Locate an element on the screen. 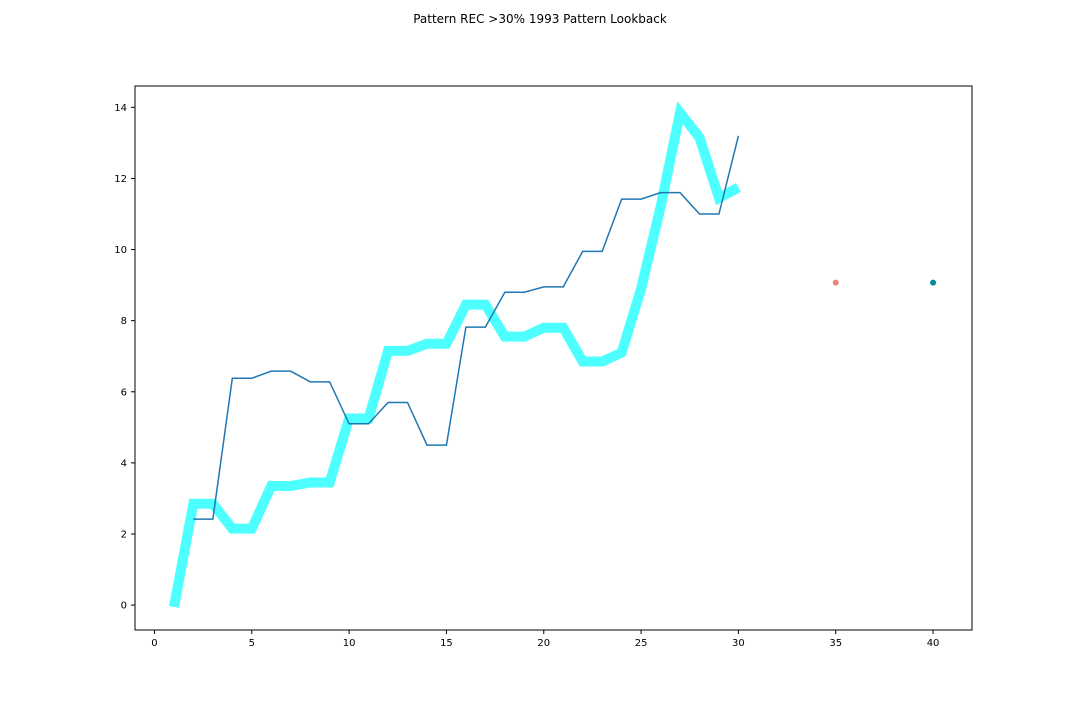 The image size is (1080, 720). y-tick-label: 2 is located at coordinates (124, 535).